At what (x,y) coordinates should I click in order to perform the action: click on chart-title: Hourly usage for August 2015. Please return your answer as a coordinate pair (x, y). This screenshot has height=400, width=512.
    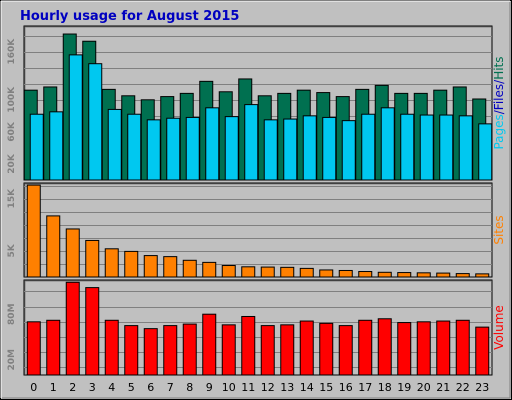
    Looking at the image, I should click on (129, 16).